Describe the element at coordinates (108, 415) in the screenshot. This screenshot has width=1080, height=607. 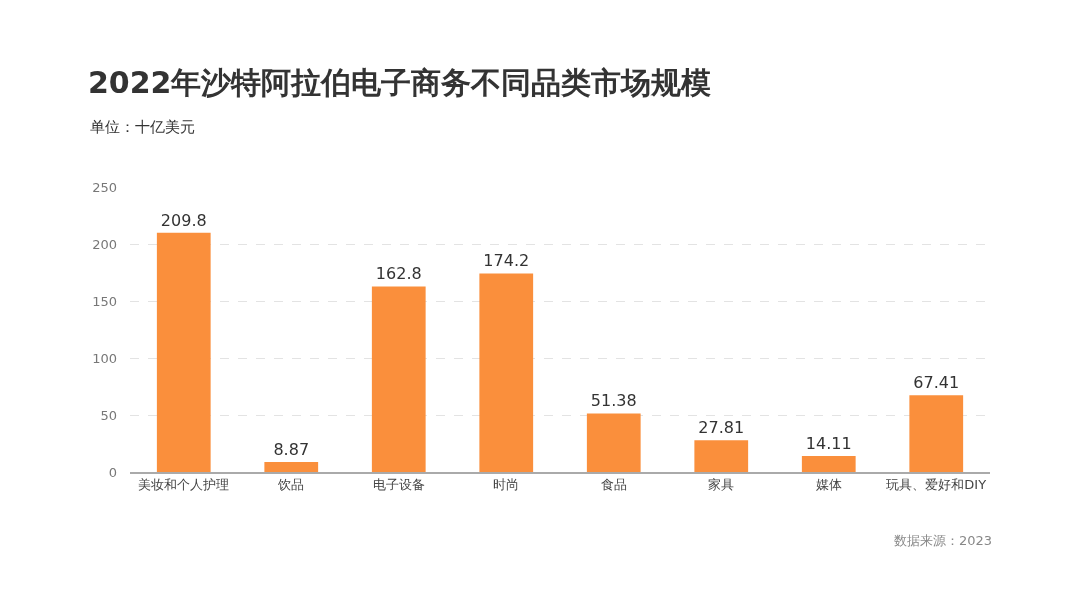
I see `y-tick-label: 50` at that location.